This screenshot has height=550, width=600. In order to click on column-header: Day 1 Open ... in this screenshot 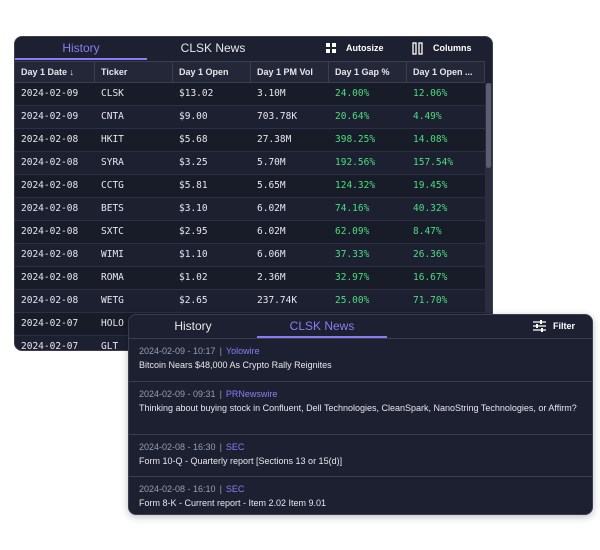, I will do `click(446, 72)`.